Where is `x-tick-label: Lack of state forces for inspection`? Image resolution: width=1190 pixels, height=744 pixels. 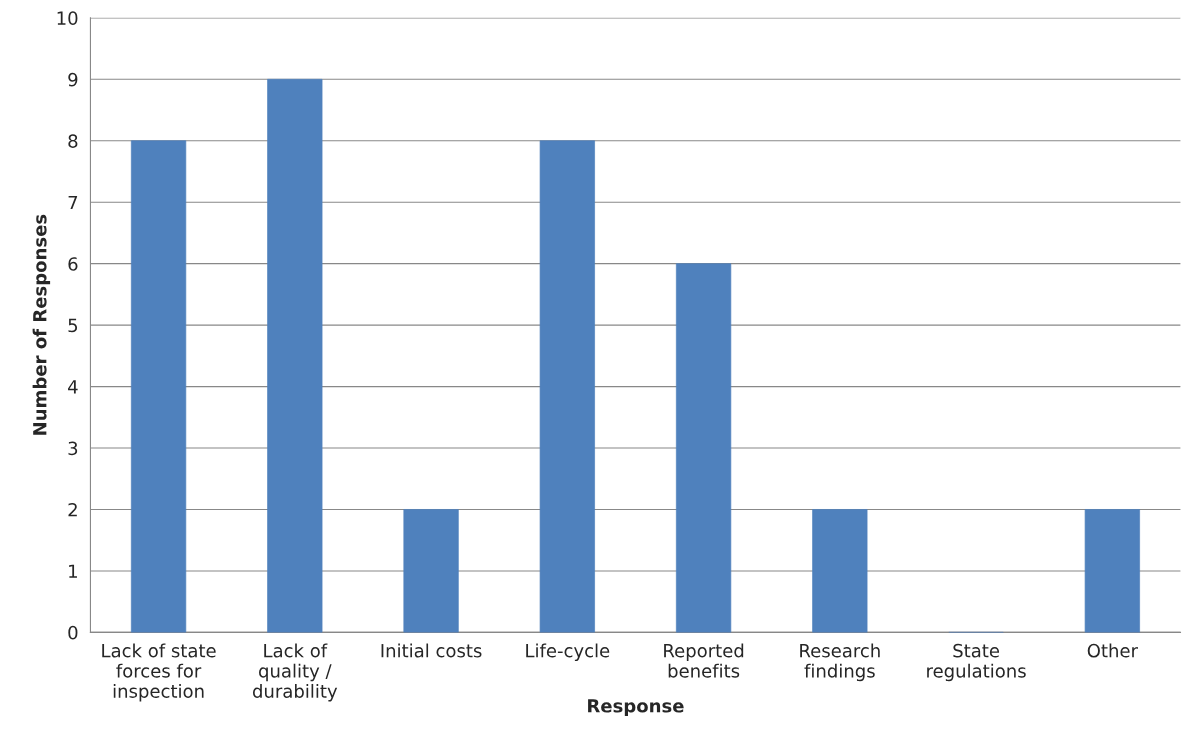 x-tick-label: Lack of state forces for inspection is located at coordinates (159, 672).